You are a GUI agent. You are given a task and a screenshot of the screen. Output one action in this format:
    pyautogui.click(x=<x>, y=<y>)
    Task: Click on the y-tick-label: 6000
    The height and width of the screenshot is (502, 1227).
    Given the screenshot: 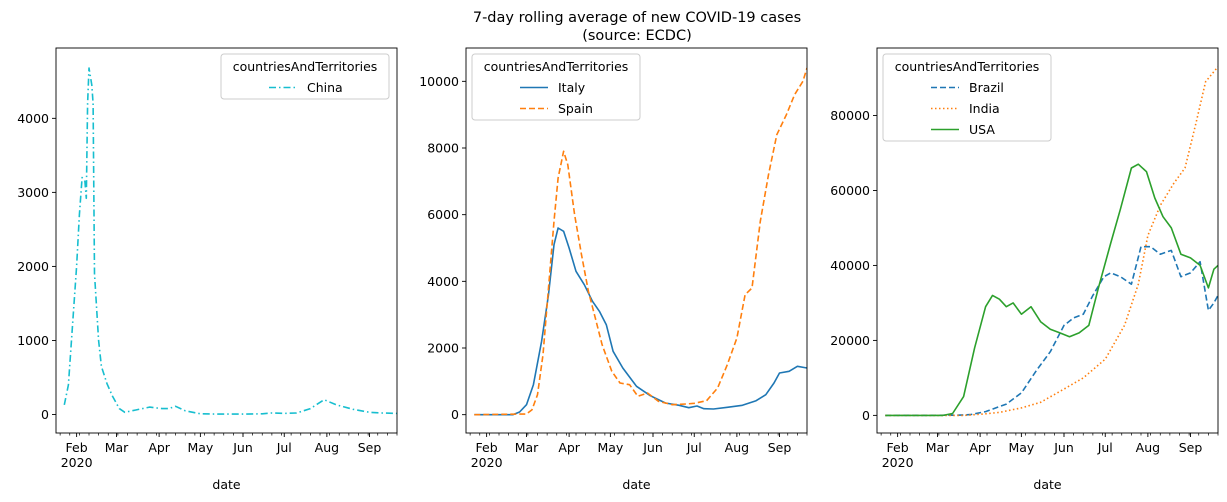 What is the action you would take?
    pyautogui.click(x=443, y=214)
    